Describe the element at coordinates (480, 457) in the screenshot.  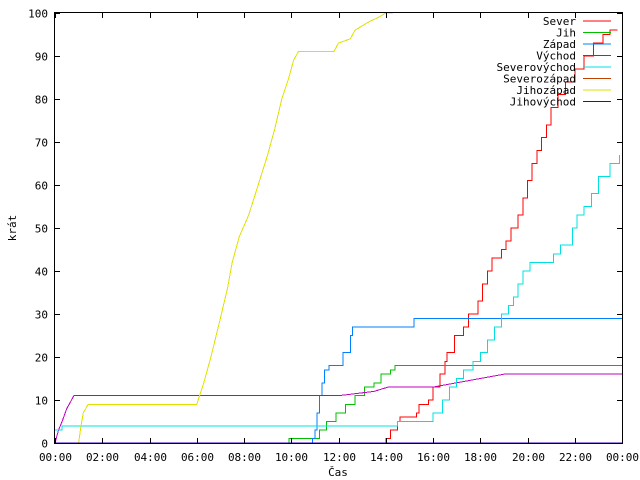
I see `x-tick-label: 18:00` at that location.